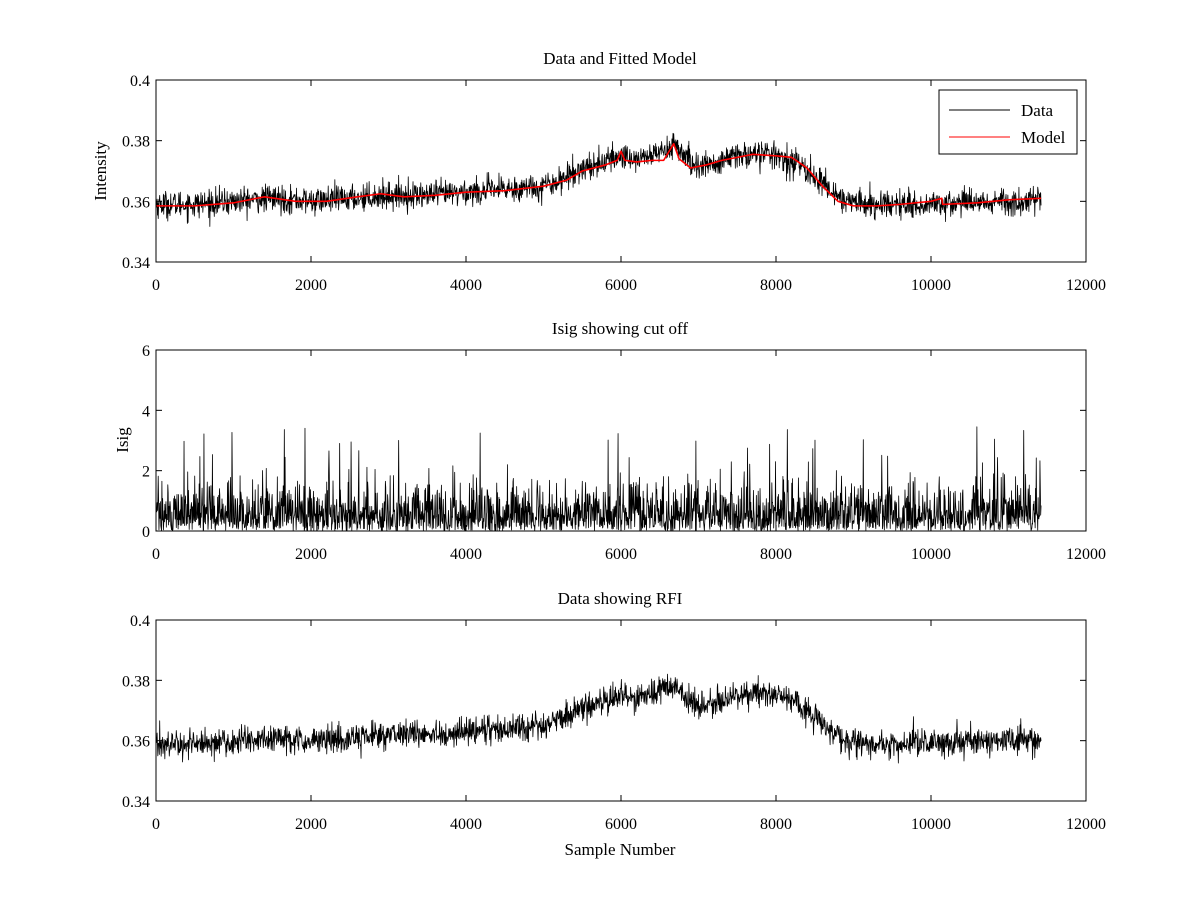  Describe the element at coordinates (620, 328) in the screenshot. I see `panel-title: Isig showing cut off` at that location.